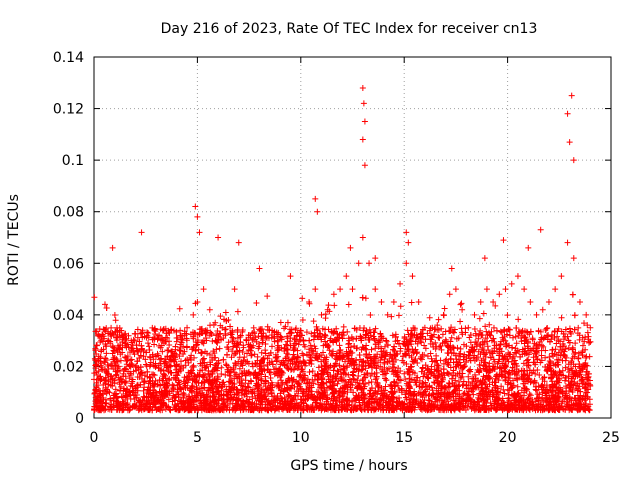 Image resolution: width=640 pixels, height=480 pixels. Describe the element at coordinates (301, 438) in the screenshot. I see `x-tick-label: 10` at that location.